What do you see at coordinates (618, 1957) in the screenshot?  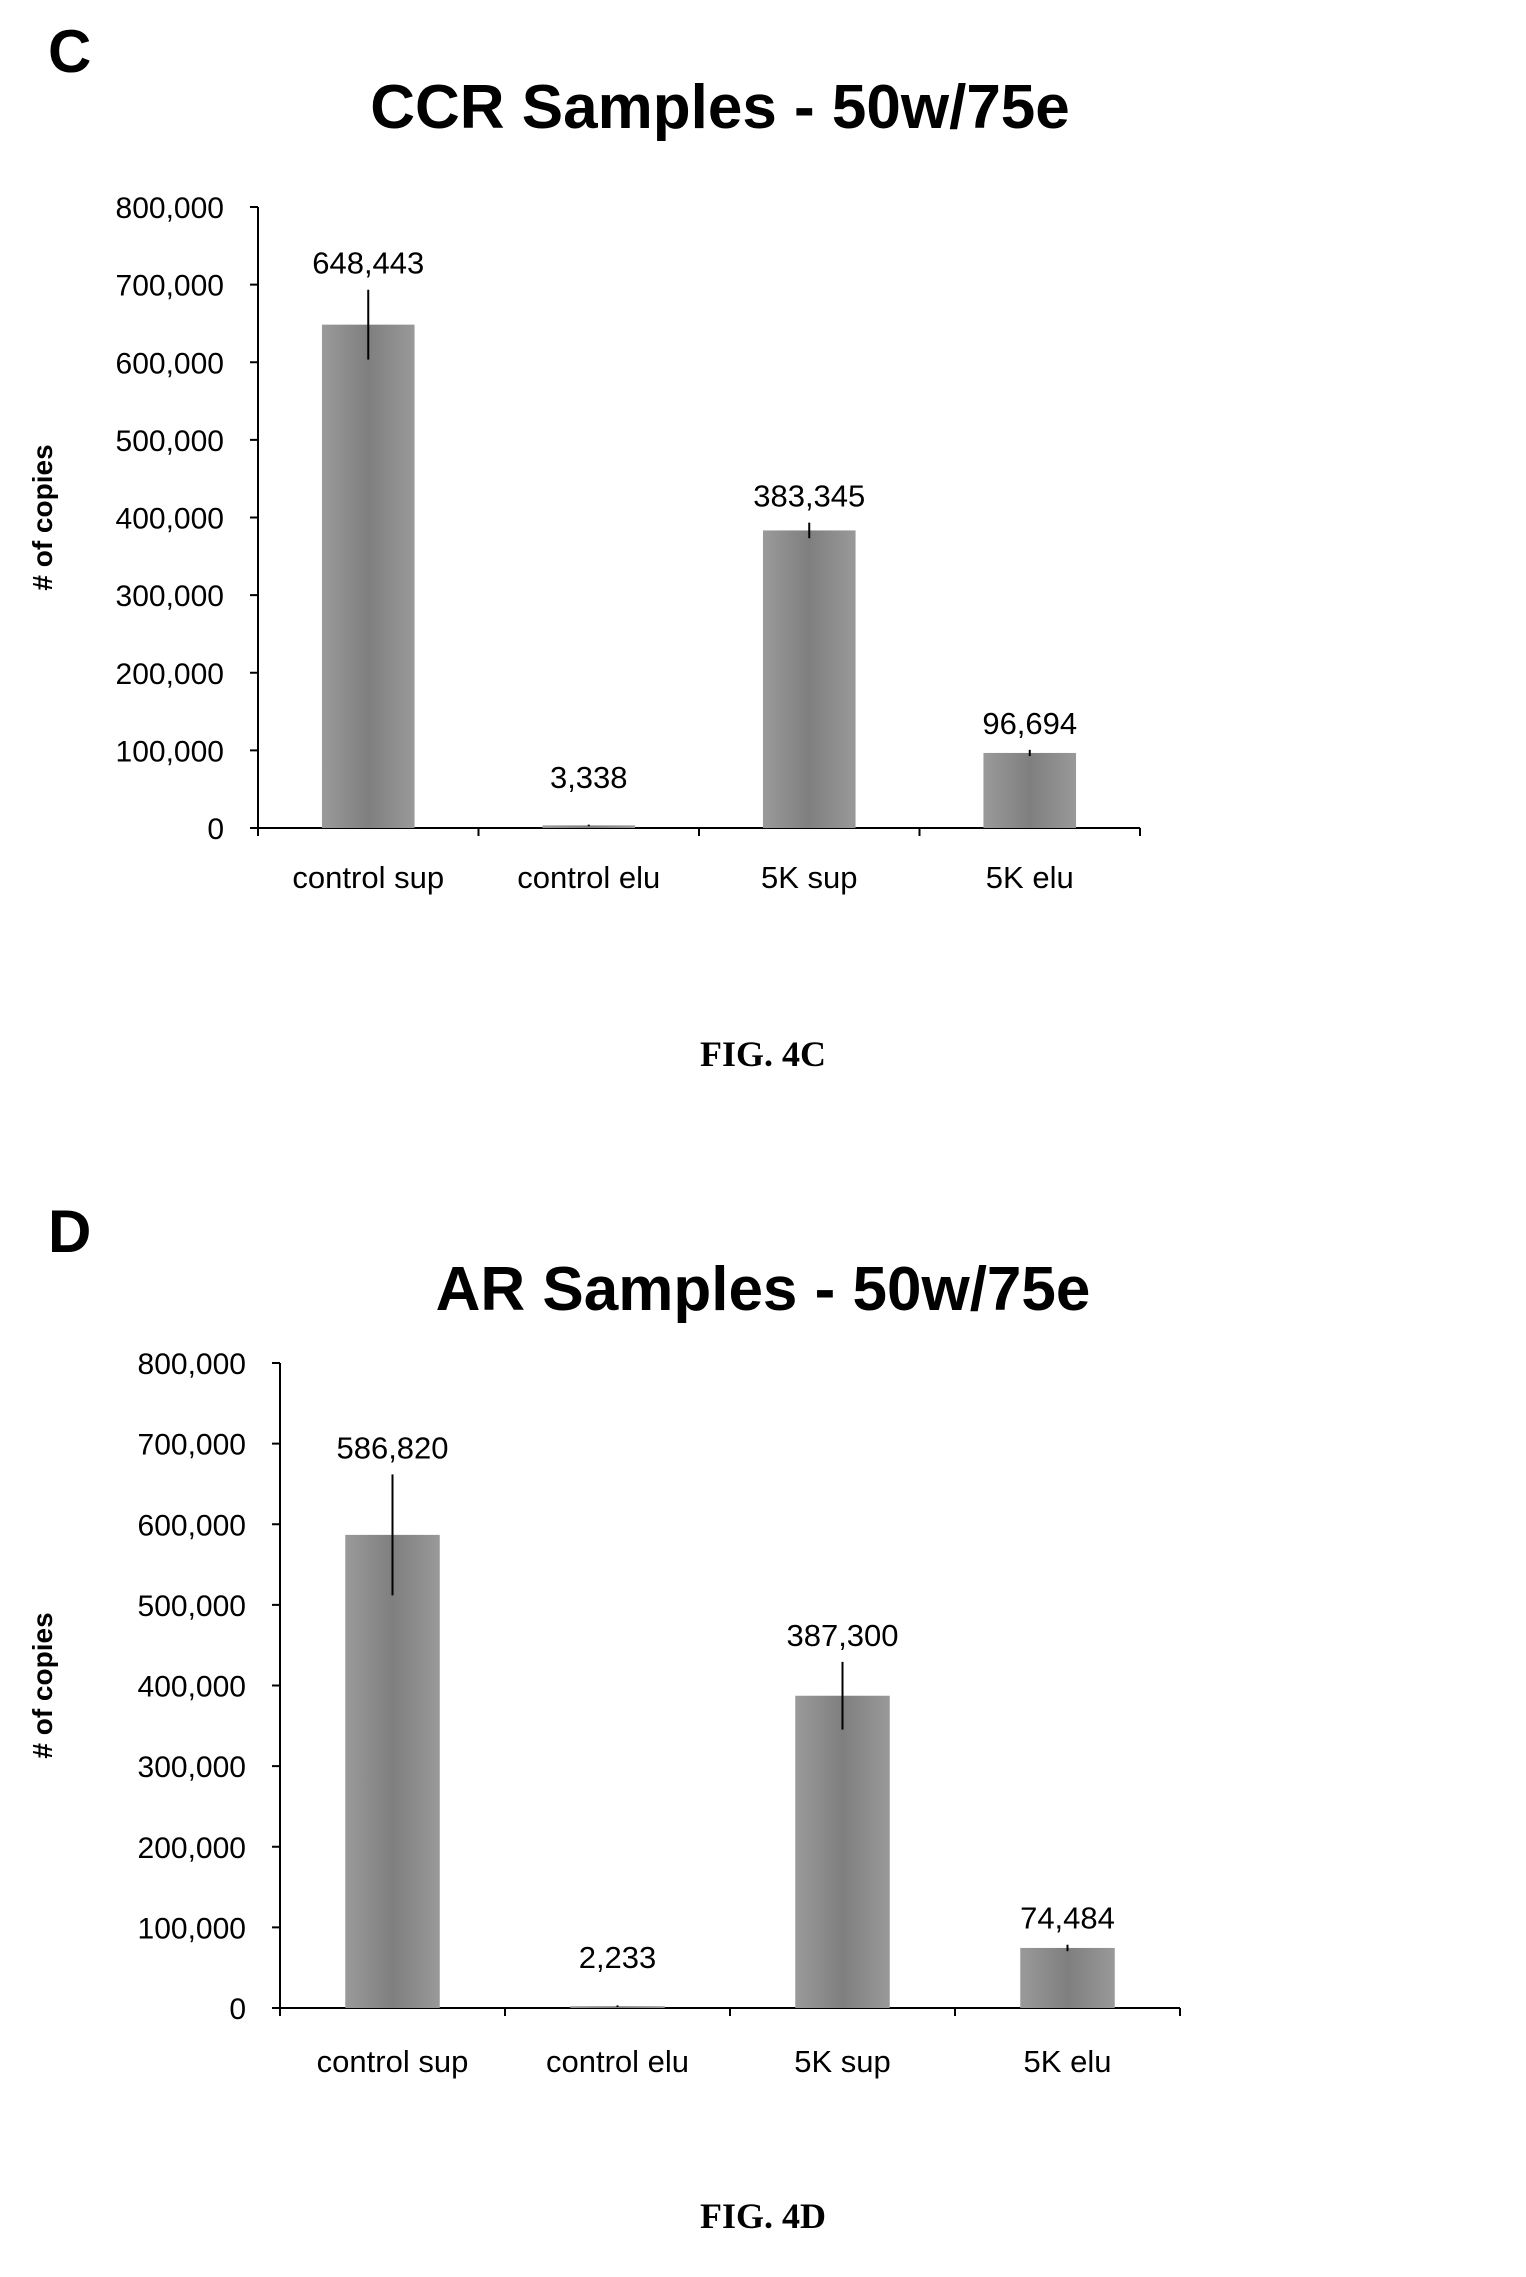 I see `data-label: 2,233` at bounding box center [618, 1957].